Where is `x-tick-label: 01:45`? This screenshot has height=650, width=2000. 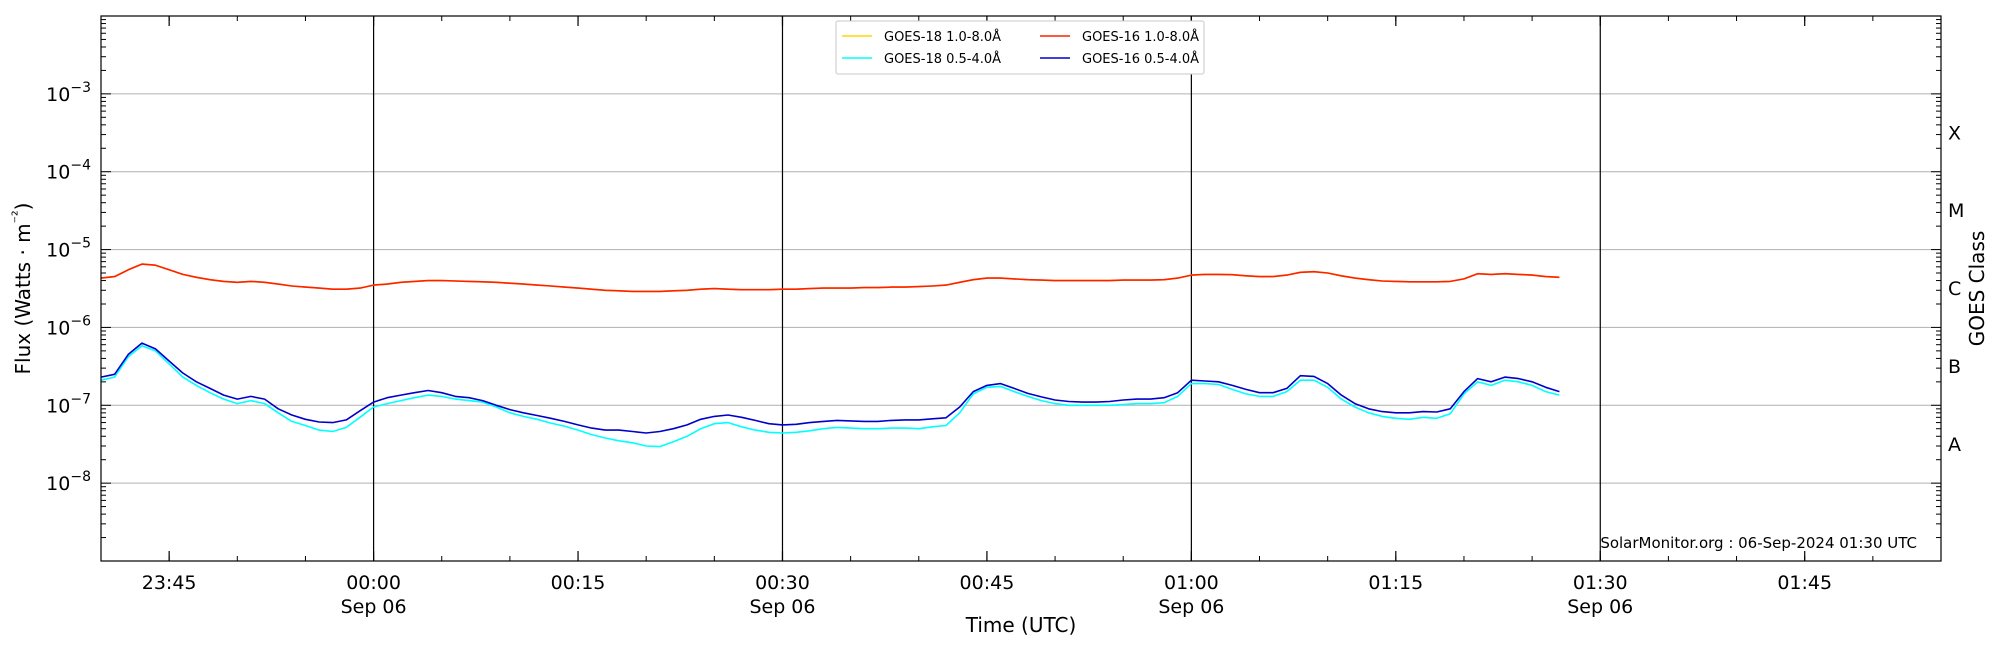
x-tick-label: 01:45 is located at coordinates (1804, 583).